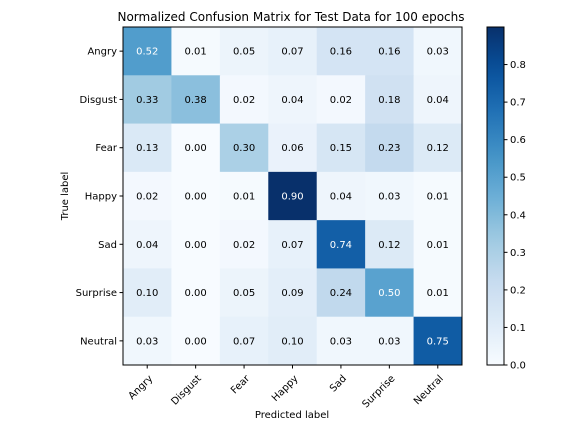 The width and height of the screenshot is (576, 432). I want to click on colorbar-tick-label: 0.3, so click(518, 253).